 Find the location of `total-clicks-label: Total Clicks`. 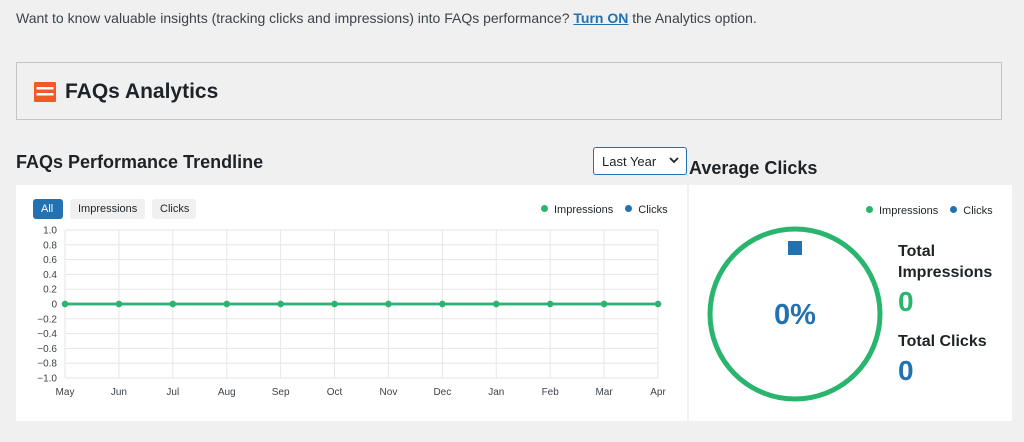

total-clicks-label: Total Clicks is located at coordinates (942, 341).